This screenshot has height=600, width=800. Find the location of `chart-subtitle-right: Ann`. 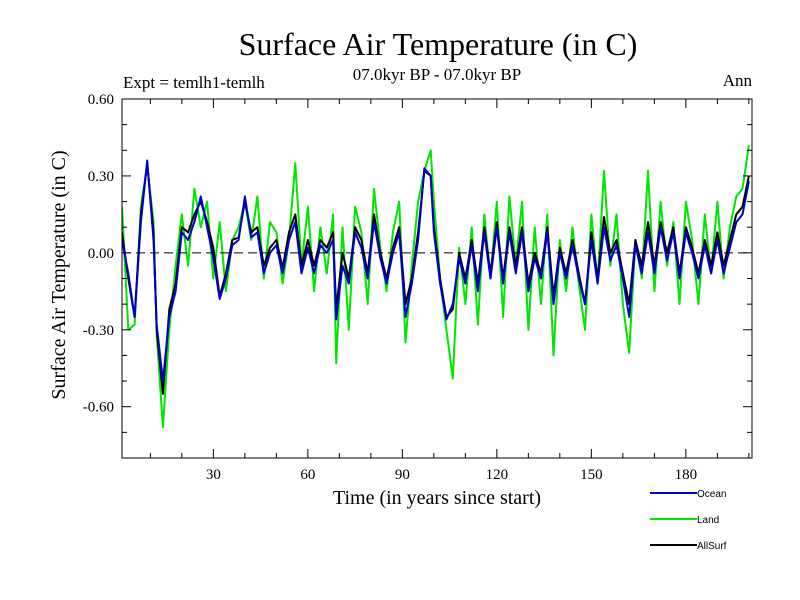

chart-subtitle-right: Ann is located at coordinates (738, 80).